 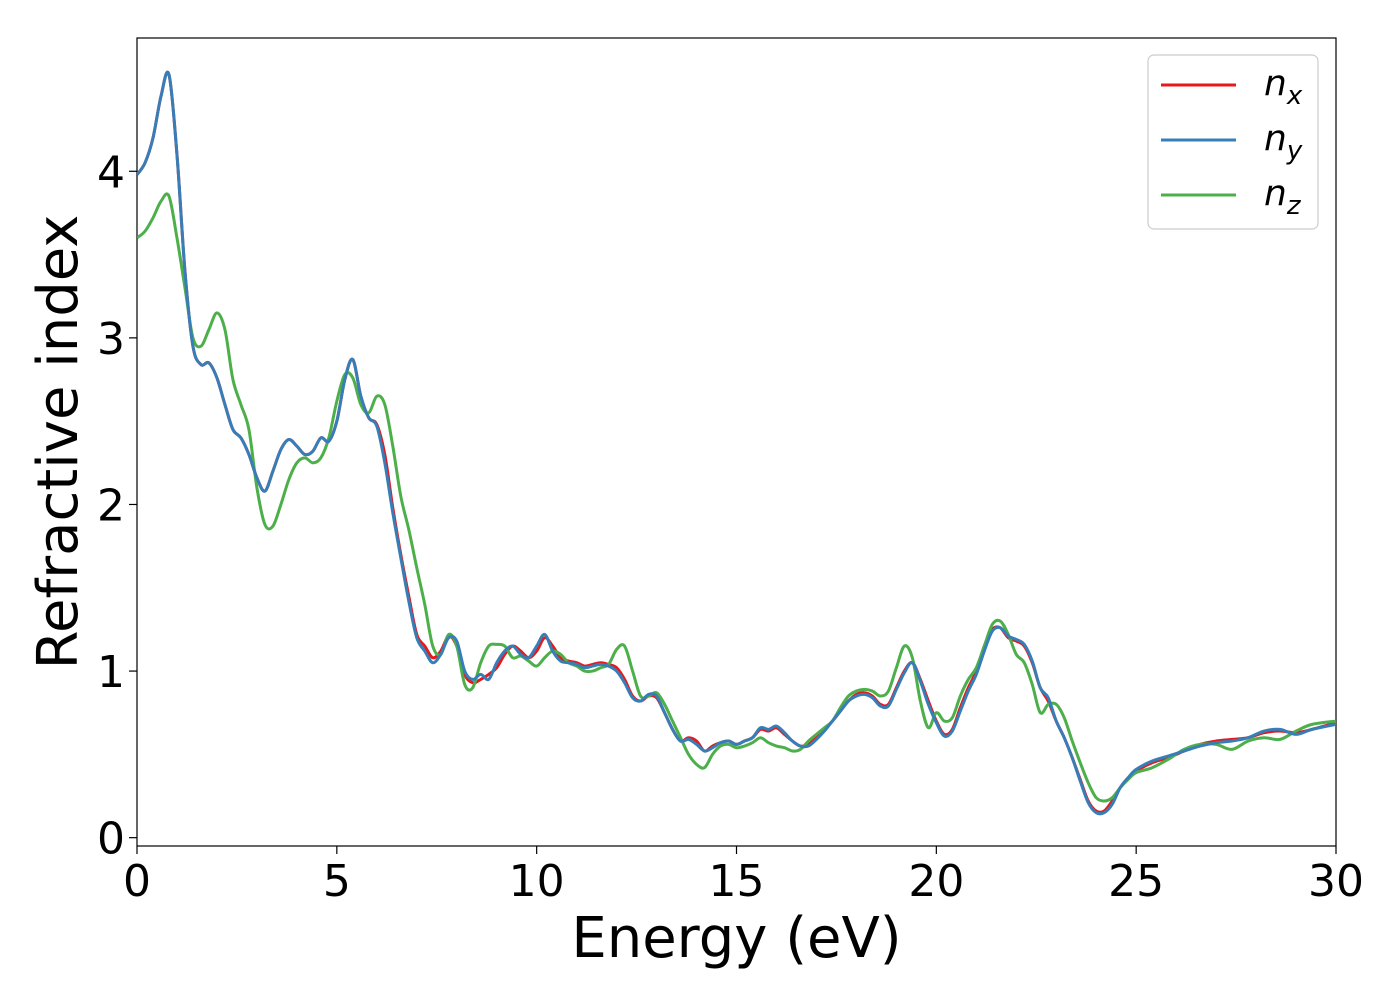 What do you see at coordinates (111, 672) in the screenshot?
I see `y-tick-label: 1` at bounding box center [111, 672].